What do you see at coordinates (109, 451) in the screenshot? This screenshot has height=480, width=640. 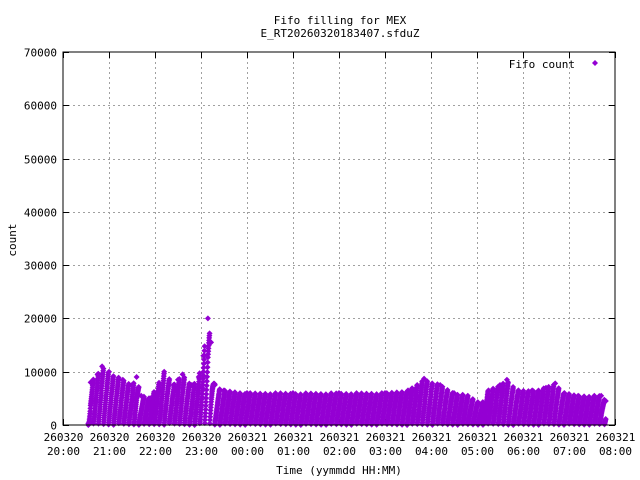 I see `x-tick-time-label: 21:00` at bounding box center [109, 451].